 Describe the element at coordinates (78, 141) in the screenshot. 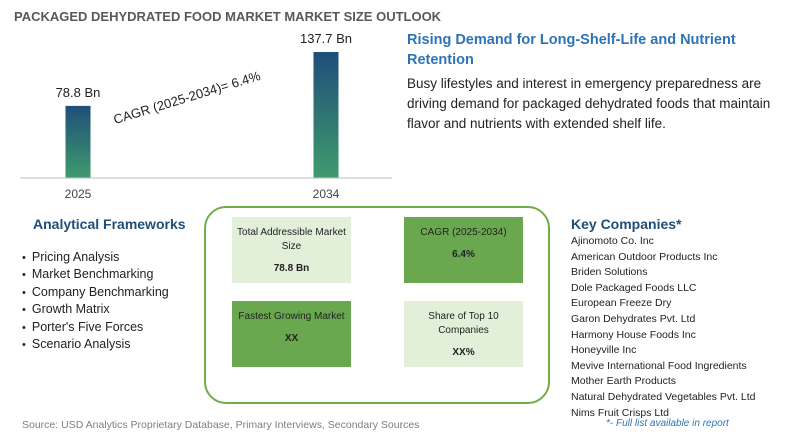

I see `bar-2025` at that location.